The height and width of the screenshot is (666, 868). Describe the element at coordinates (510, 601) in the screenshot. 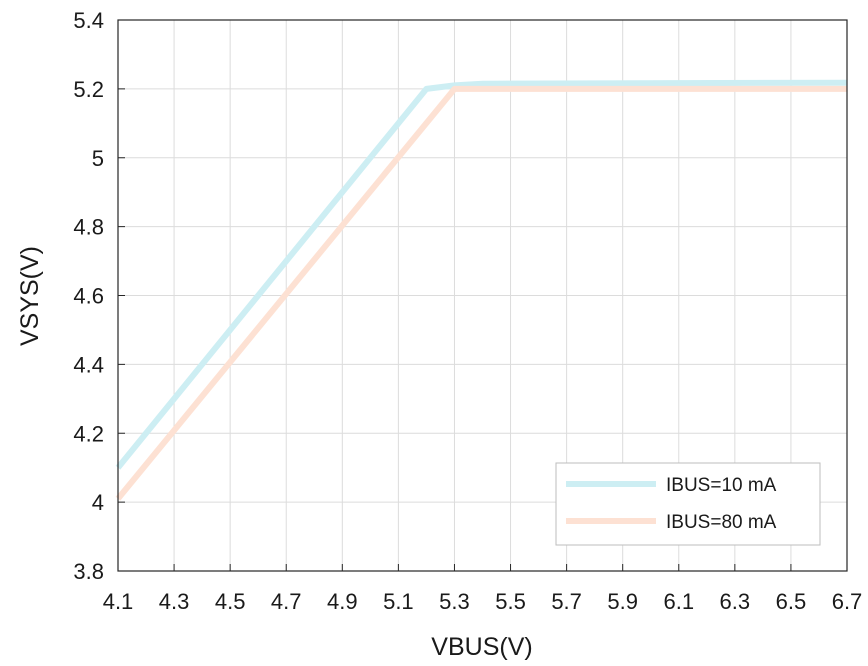

I see `x-tick-label: 5.5` at that location.